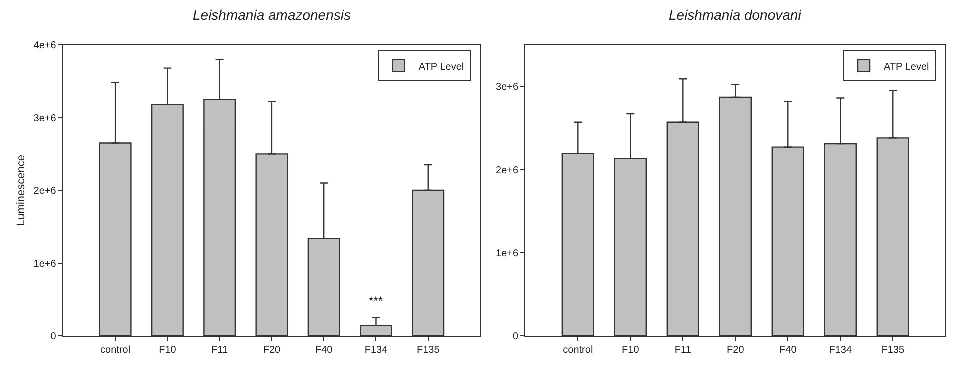 Image resolution: width=961 pixels, height=368 pixels. I want to click on y-tick-label: 4e+6, so click(45, 46).